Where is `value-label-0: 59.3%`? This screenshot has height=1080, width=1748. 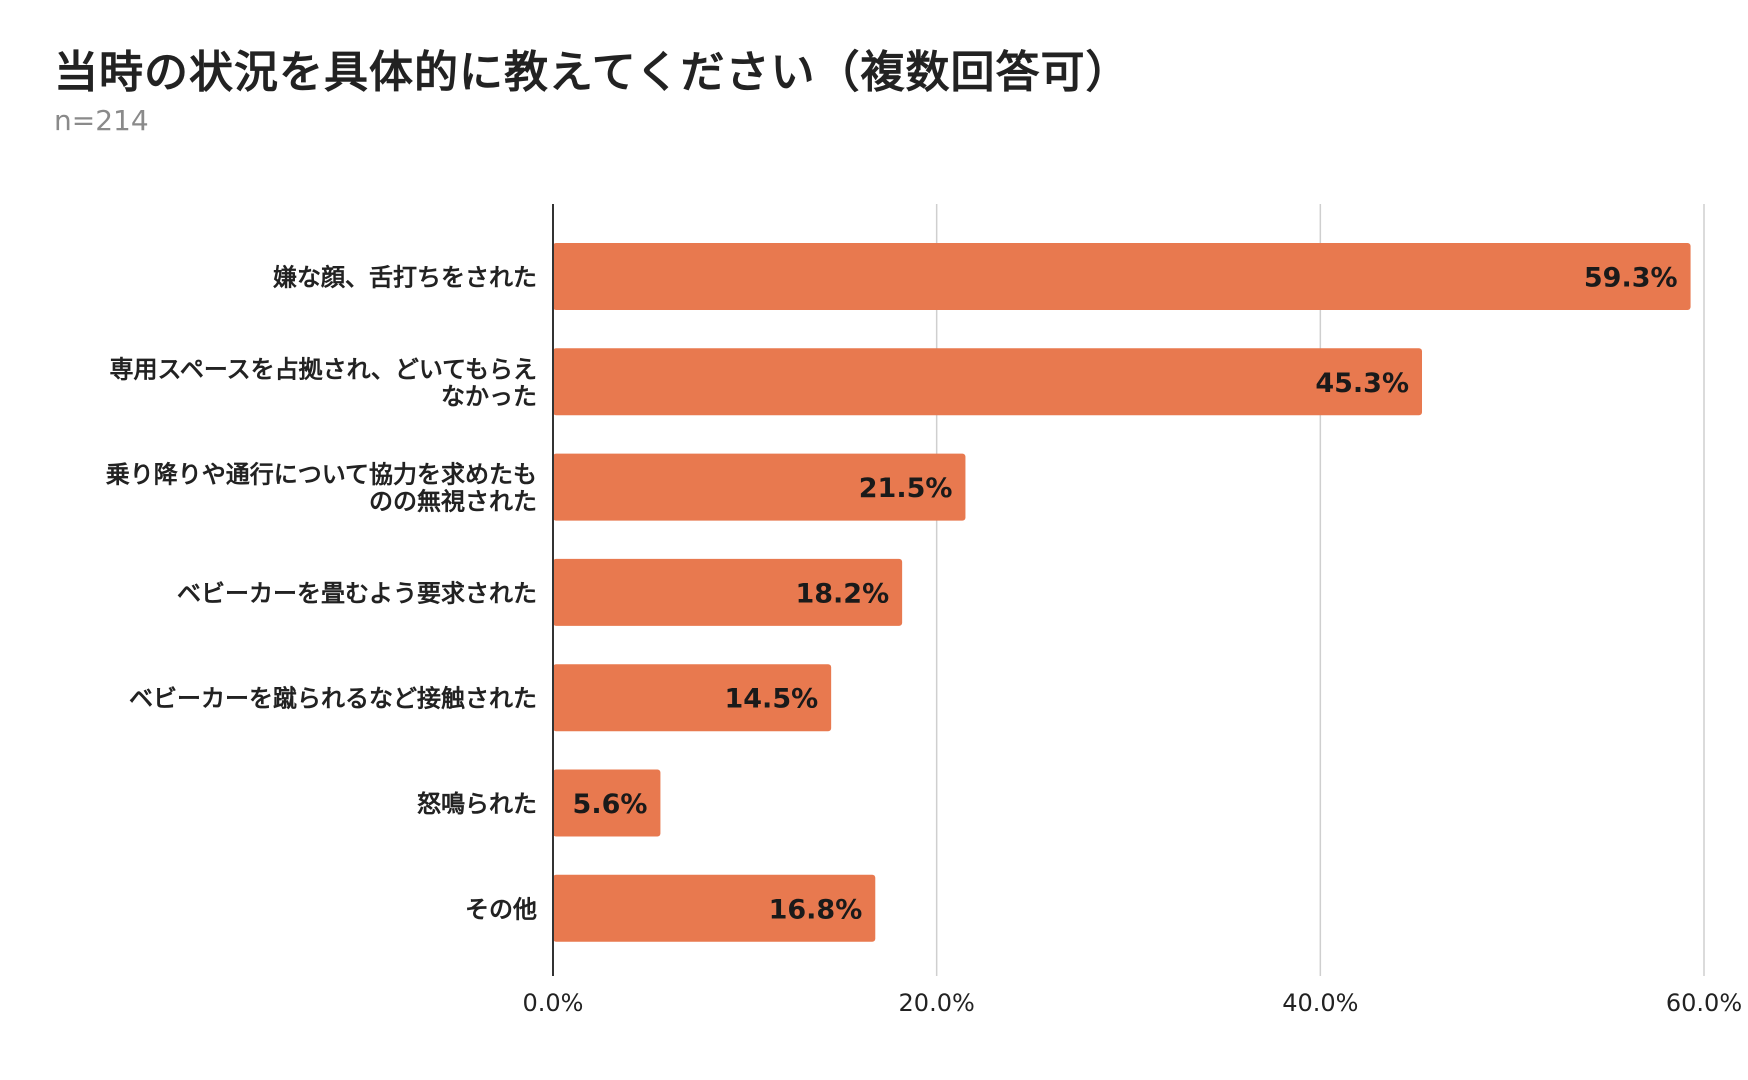
value-label-0: 59.3% is located at coordinates (1631, 278).